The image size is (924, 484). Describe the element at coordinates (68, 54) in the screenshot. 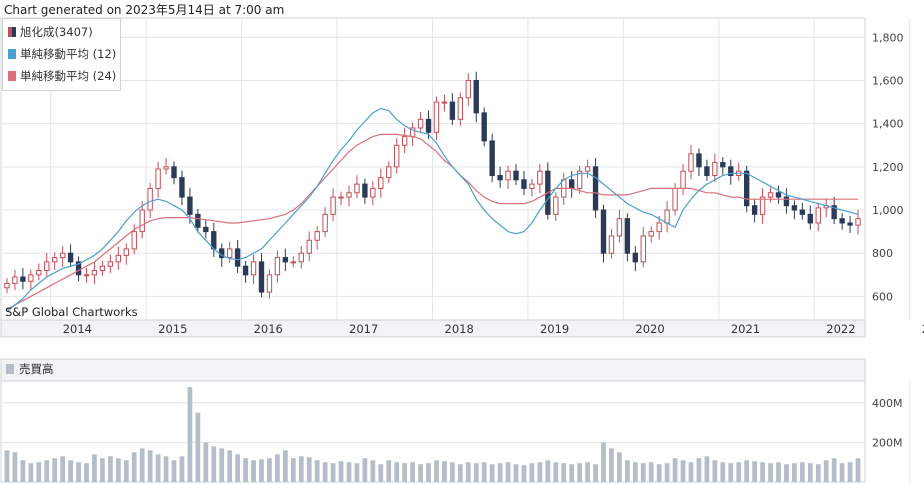

I see `legend-ma12-label: 単純移動平均 (12)` at that location.